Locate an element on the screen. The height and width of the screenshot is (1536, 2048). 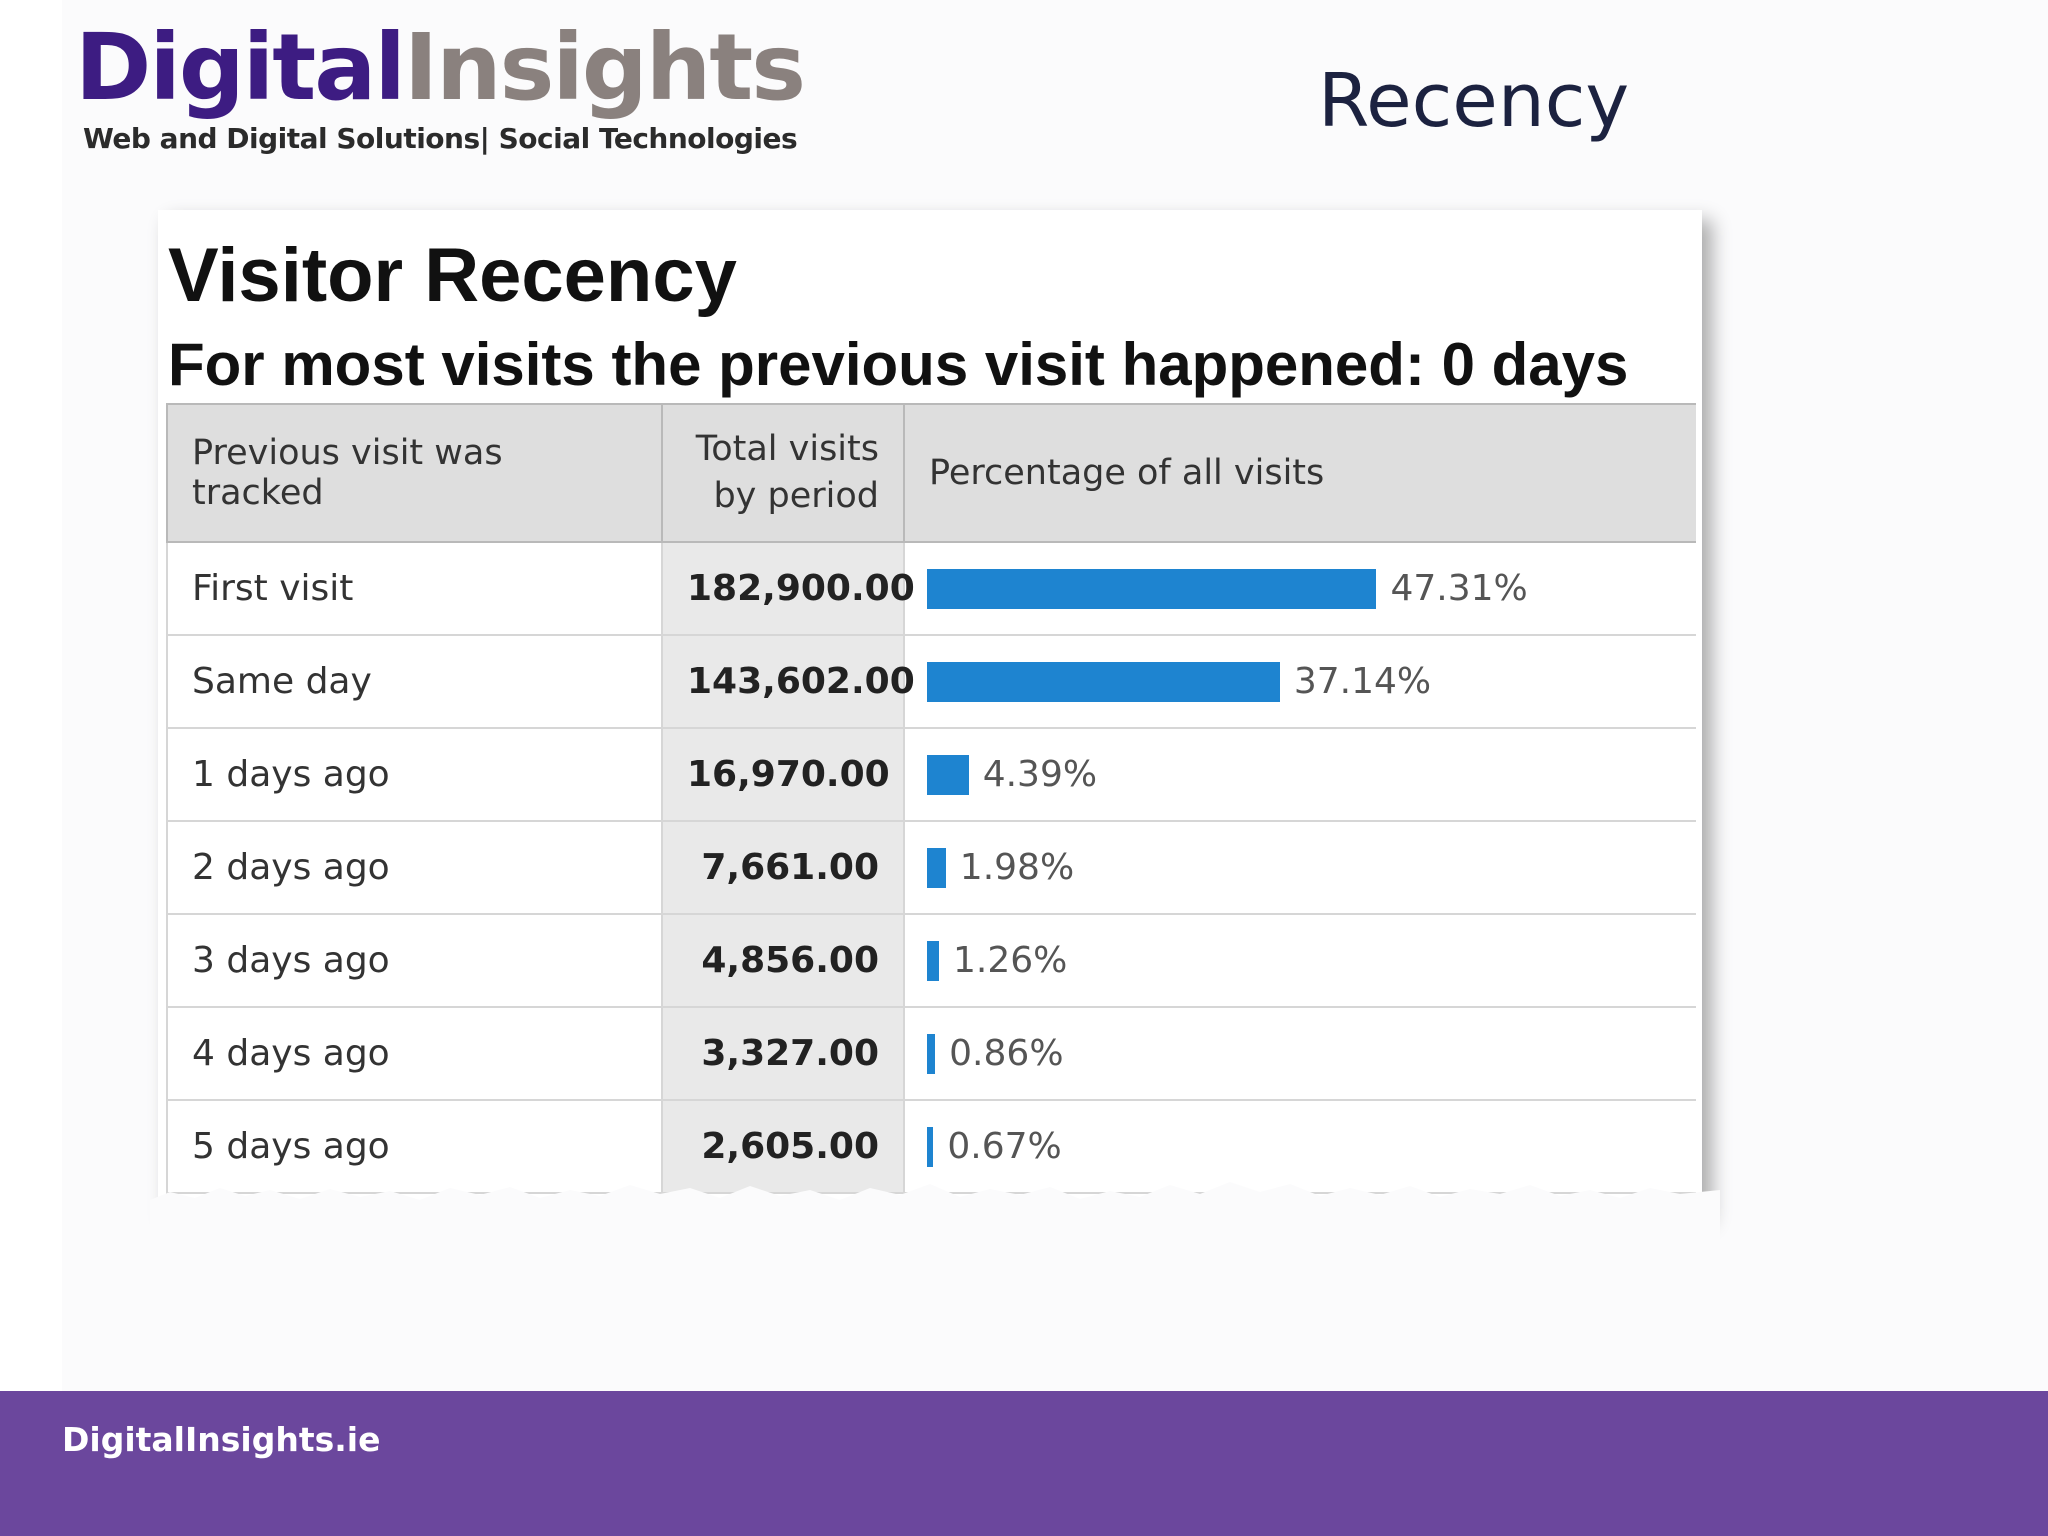
row-percentage-cell: 1.98% is located at coordinates (1299, 867).